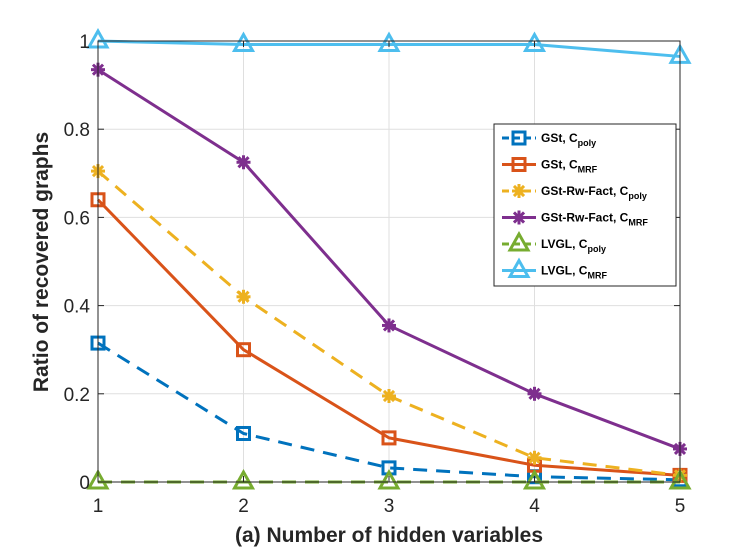 This screenshot has width=750, height=550. What do you see at coordinates (77, 130) in the screenshot?
I see `y-tick-label: 0.8` at bounding box center [77, 130].